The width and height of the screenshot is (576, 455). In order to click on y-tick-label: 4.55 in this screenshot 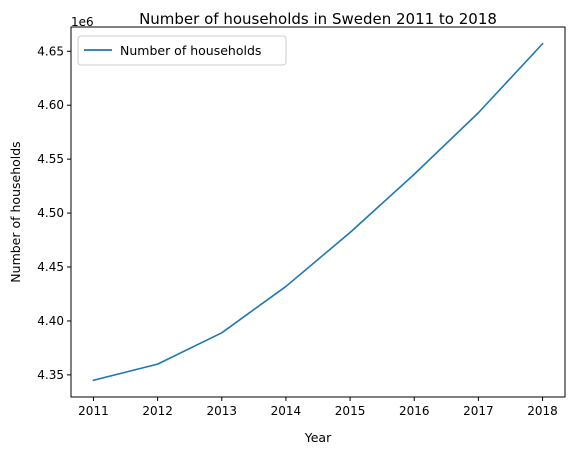, I will do `click(50, 159)`.